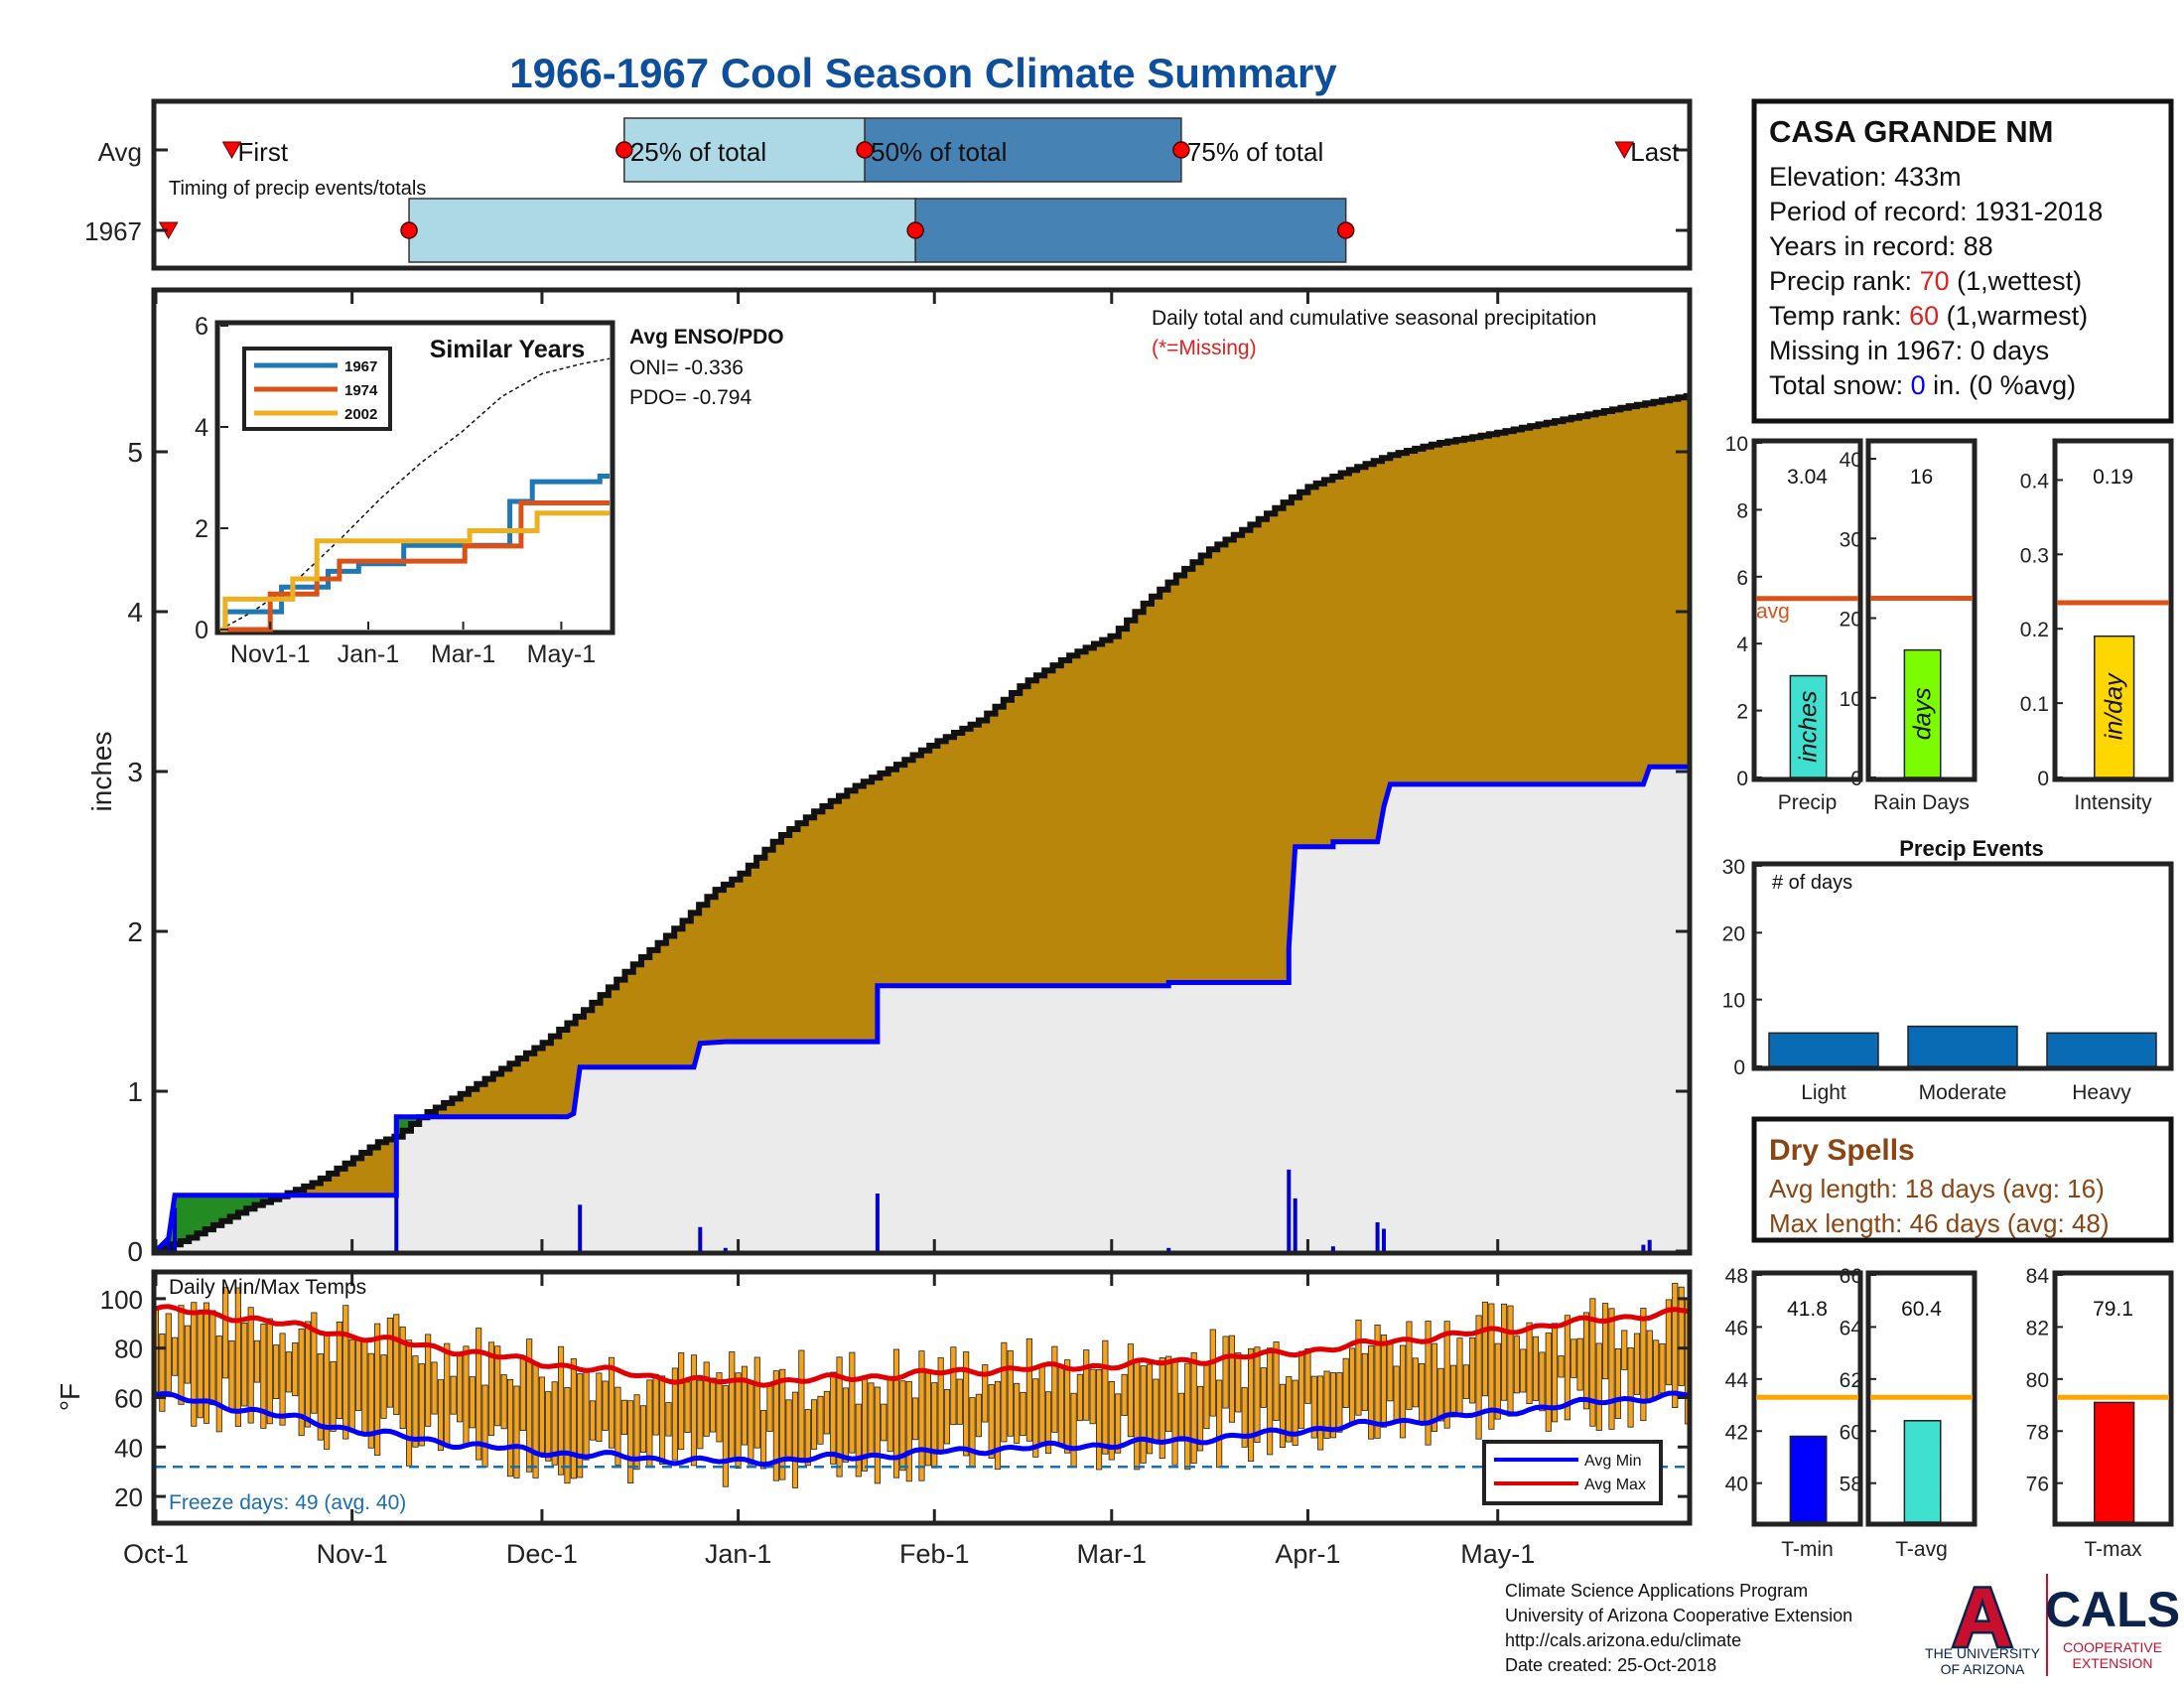 This screenshot has width=2184, height=1688. What do you see at coordinates (1983, 1669) in the screenshot?
I see `ua-text-line-2: OF ARIZONA` at bounding box center [1983, 1669].